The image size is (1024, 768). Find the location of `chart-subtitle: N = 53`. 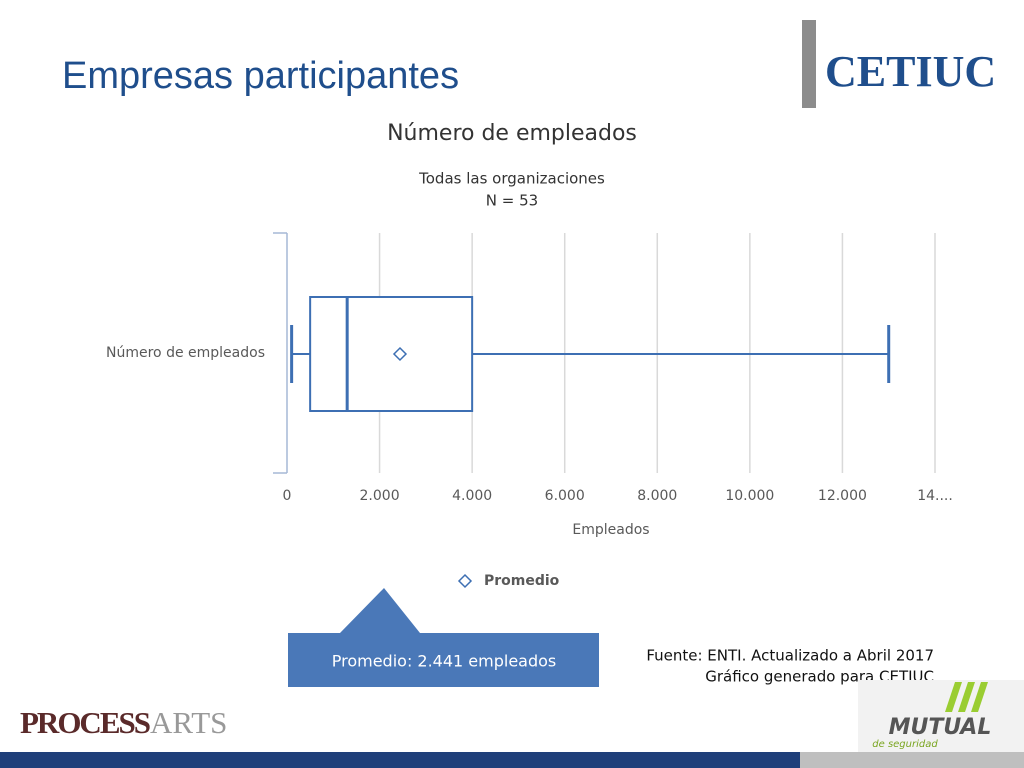

chart-subtitle: N = 53 is located at coordinates (512, 201).